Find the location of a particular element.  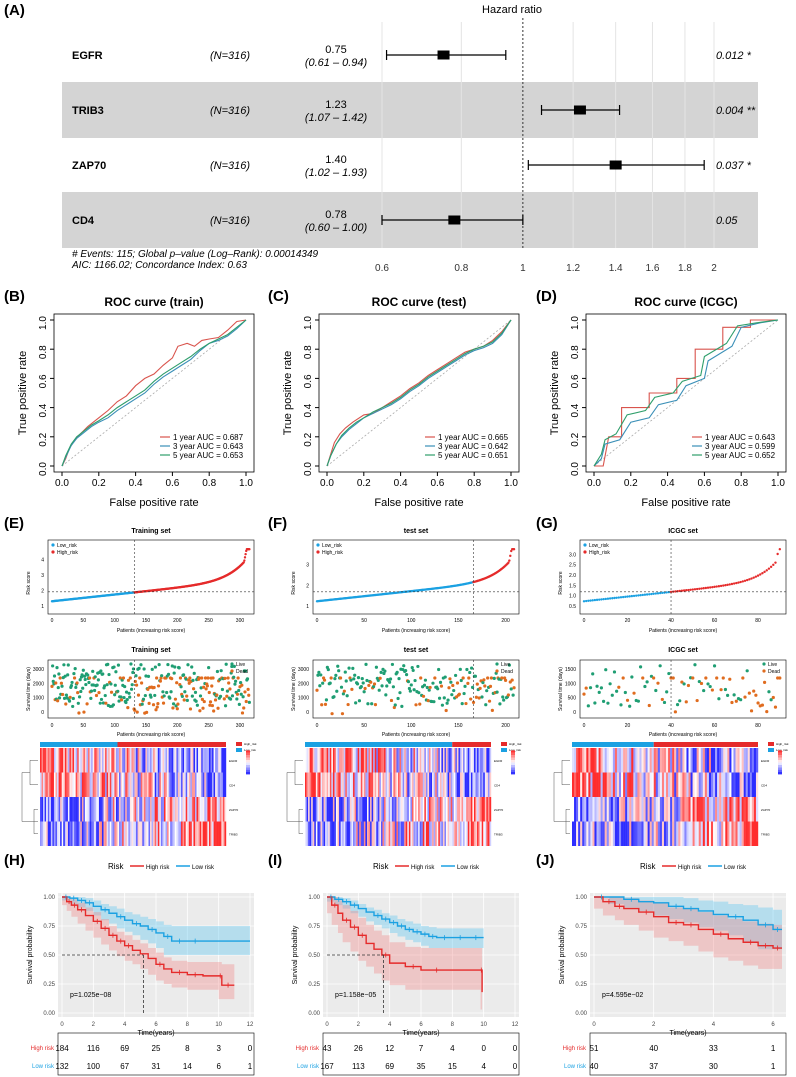

forest-tick-label: 1.6 is located at coordinates (653, 268).